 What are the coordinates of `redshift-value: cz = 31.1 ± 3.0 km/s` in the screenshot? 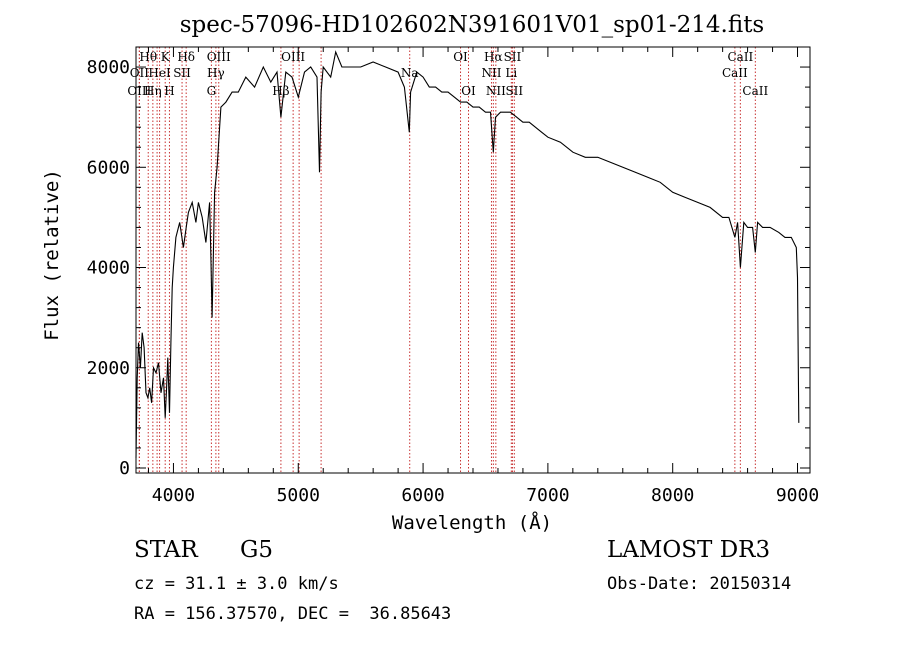 It's located at (236, 584).